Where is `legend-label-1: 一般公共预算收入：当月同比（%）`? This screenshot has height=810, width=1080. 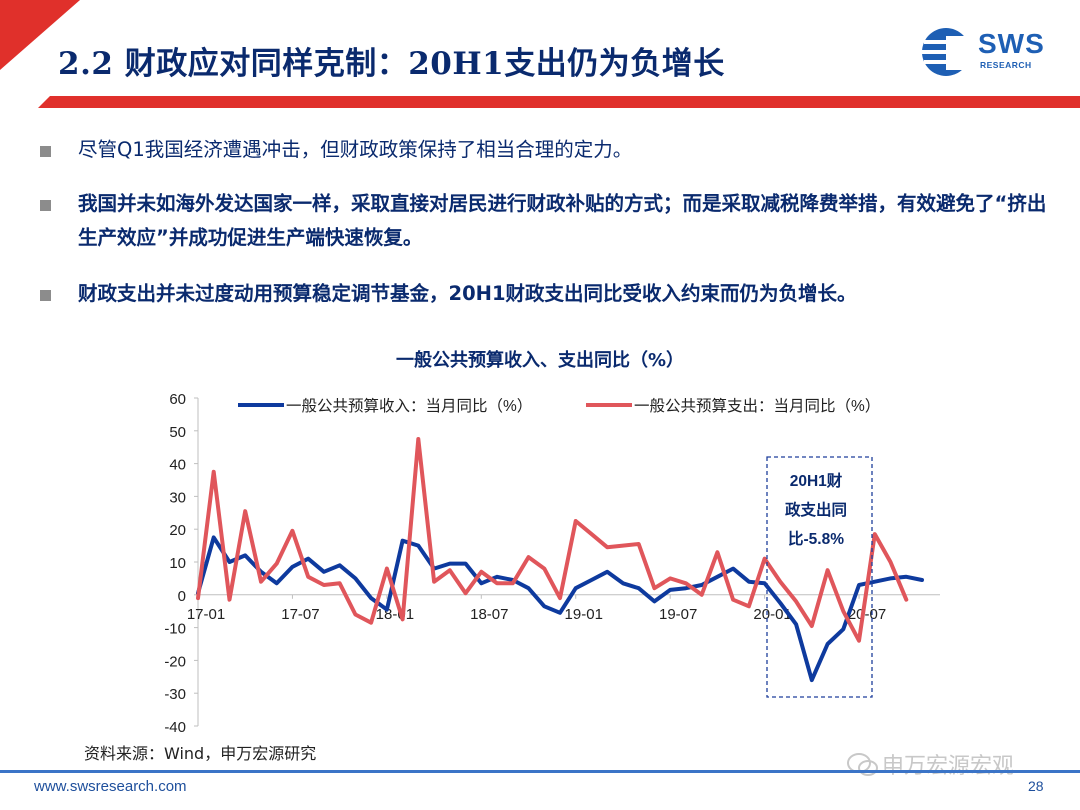 legend-label-1: 一般公共预算收入：当月同比（%） is located at coordinates (409, 405).